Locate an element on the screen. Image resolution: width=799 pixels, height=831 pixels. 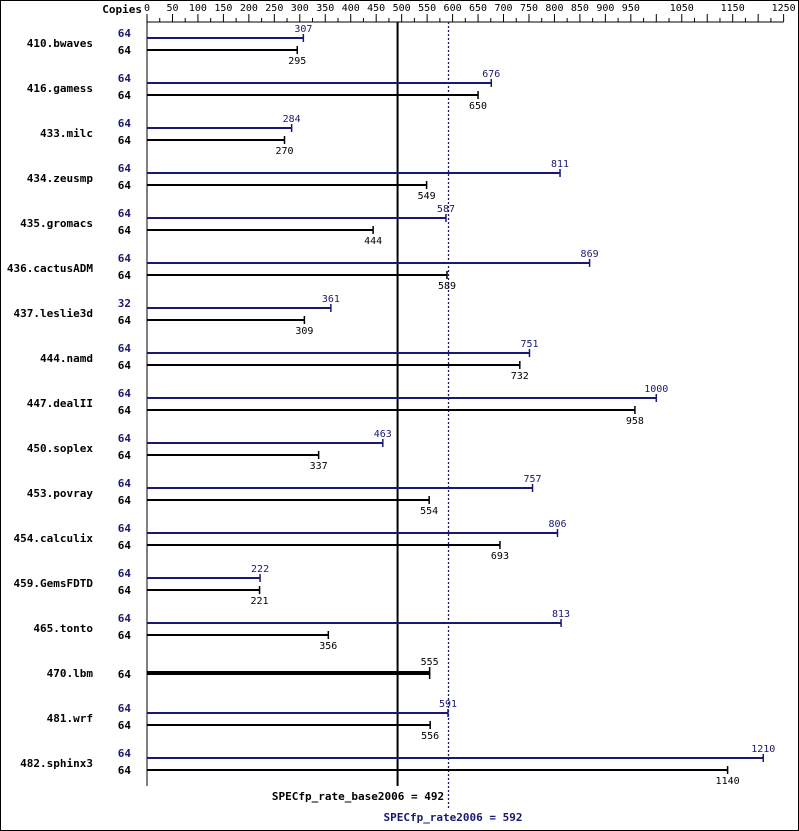
peak-value-label: 813 is located at coordinates (561, 614).